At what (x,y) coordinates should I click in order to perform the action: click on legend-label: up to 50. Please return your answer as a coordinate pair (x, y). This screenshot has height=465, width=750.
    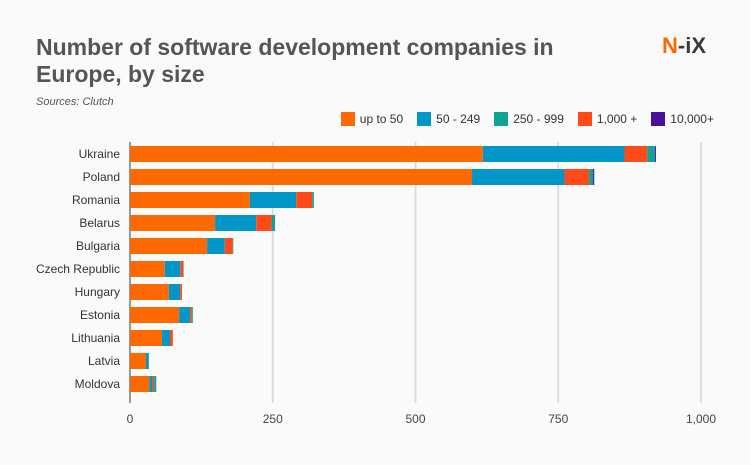
    Looking at the image, I should click on (381, 119).